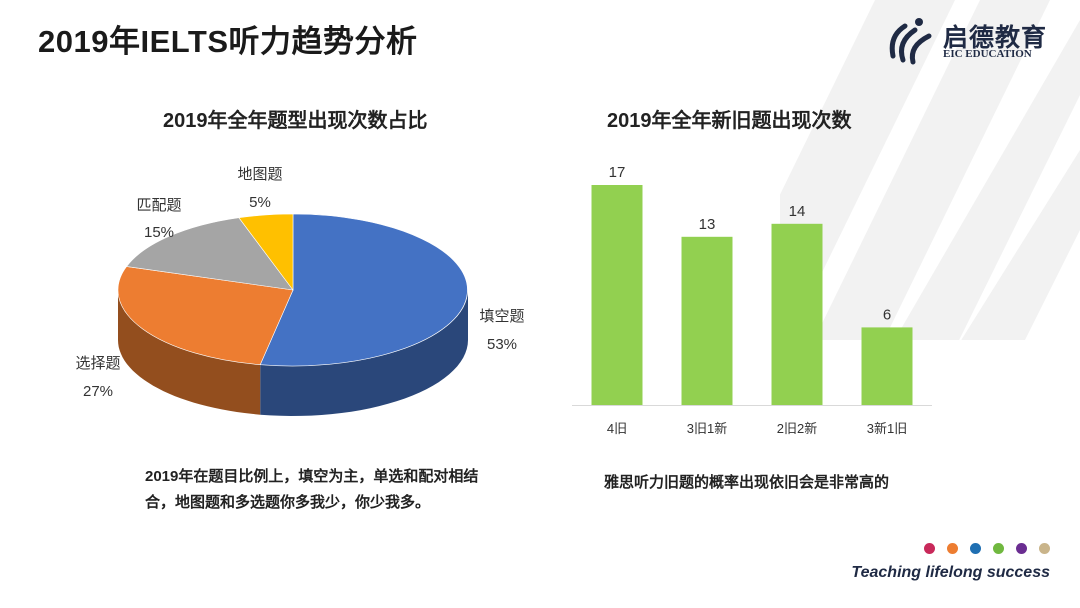 This screenshot has width=1080, height=608. What do you see at coordinates (228, 41) in the screenshot?
I see `page-title: 2019年IELTS听力趋势分析` at bounding box center [228, 41].